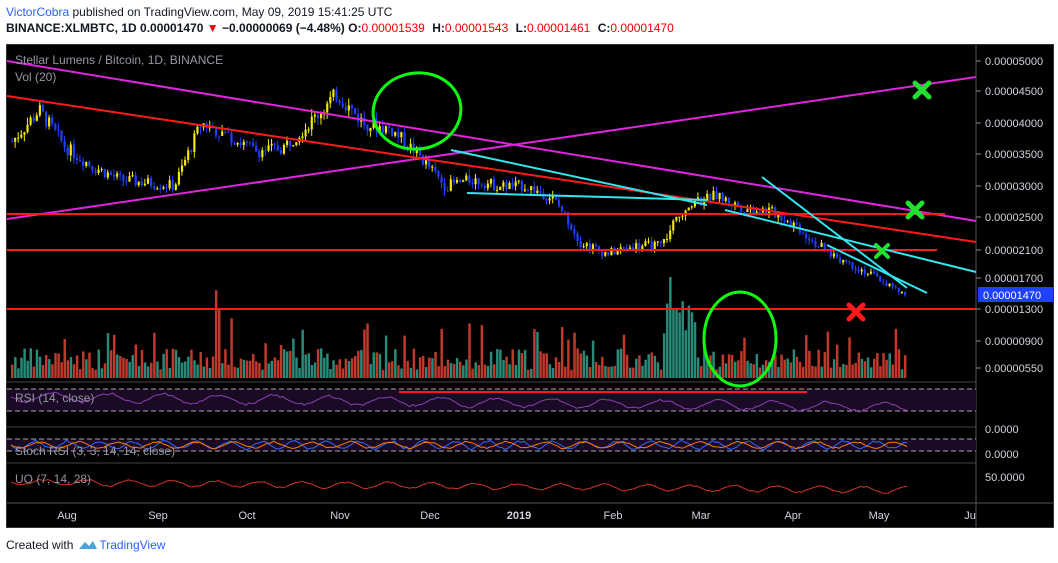  I want to click on footer: Created with TradingView, so click(85, 545).